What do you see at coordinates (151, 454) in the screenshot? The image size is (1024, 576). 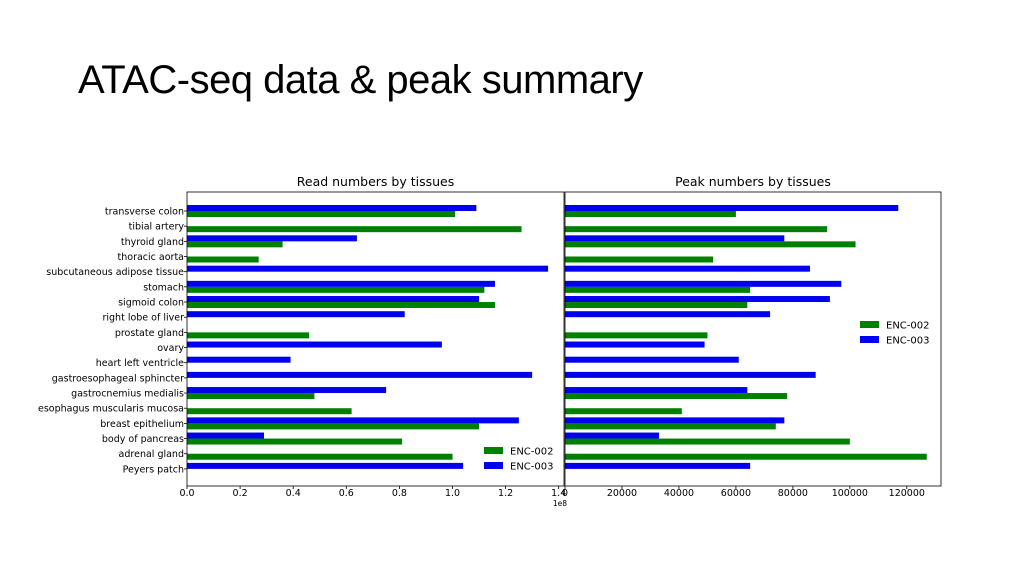 I see `category-label: adrenal gland` at bounding box center [151, 454].